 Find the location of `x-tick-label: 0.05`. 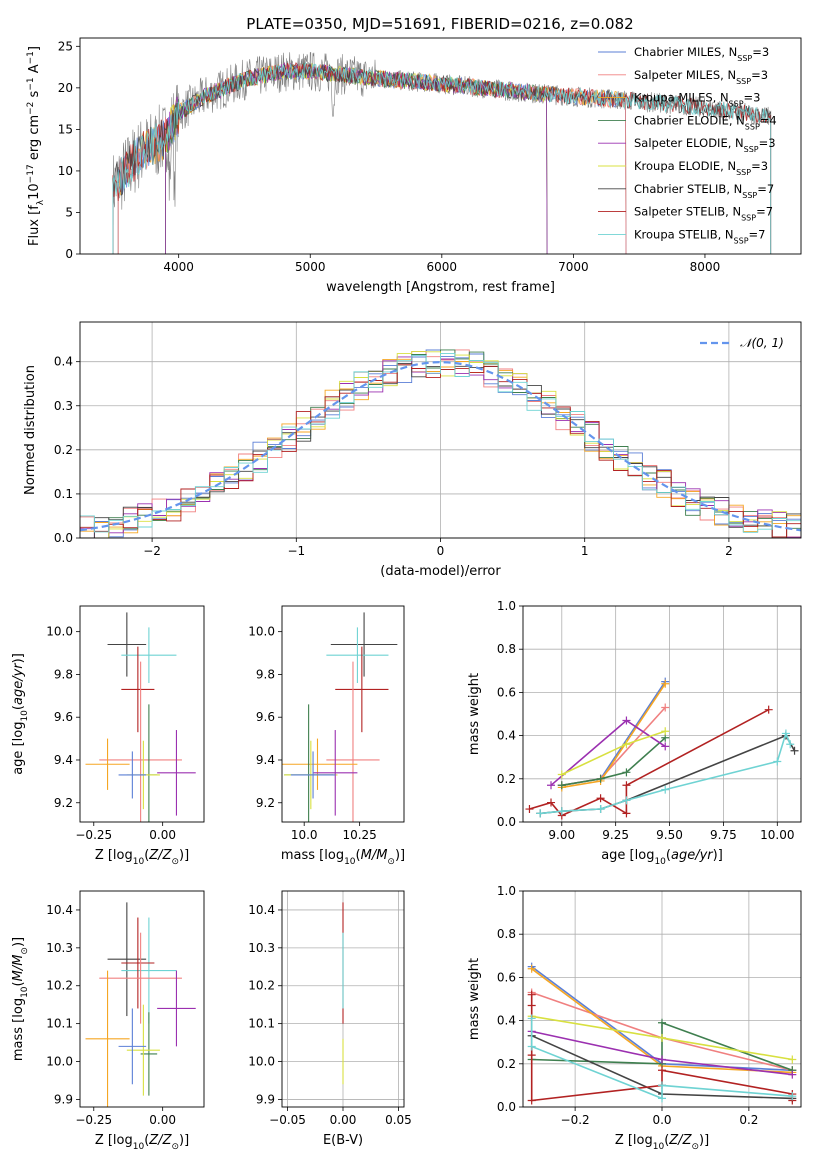

x-tick-label: 0.05 is located at coordinates (398, 1120).